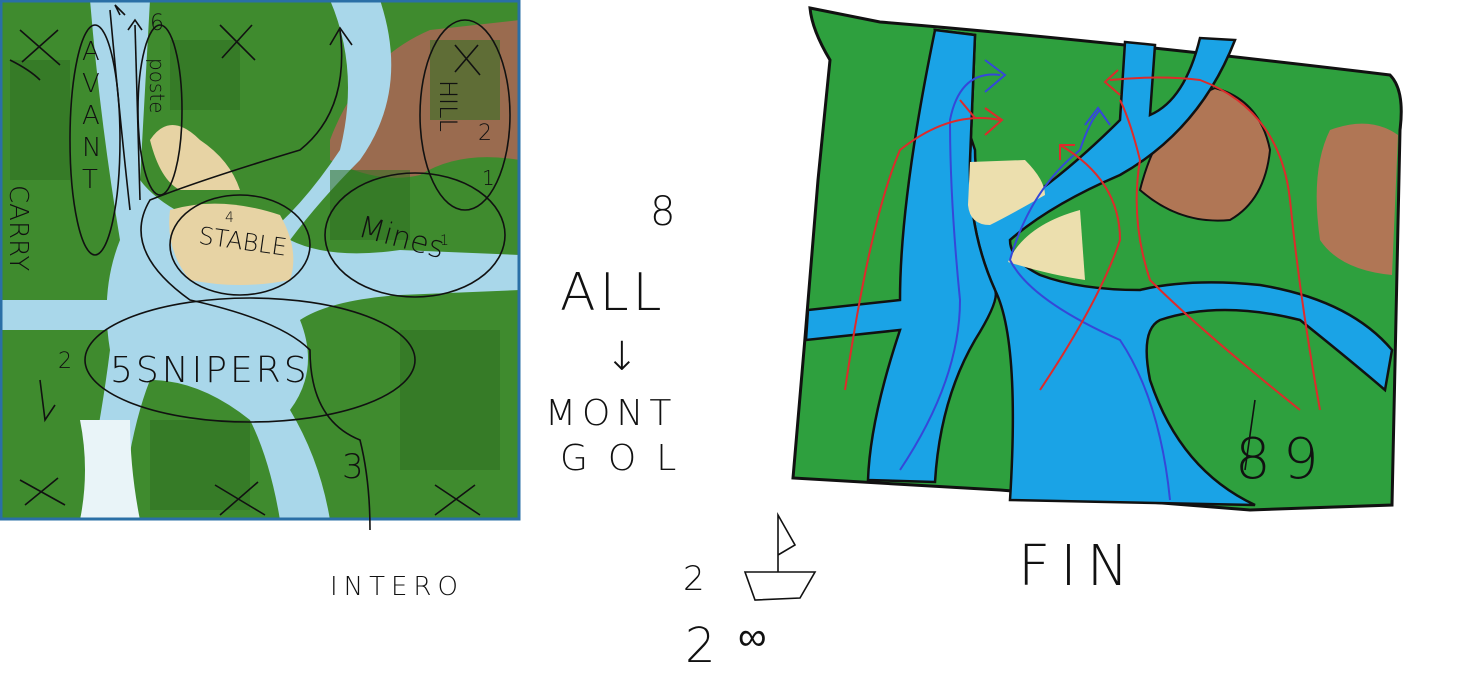 This screenshot has width=1462, height=683. Describe the element at coordinates (1301, 459) in the screenshot. I see `map-number: 9` at that location.